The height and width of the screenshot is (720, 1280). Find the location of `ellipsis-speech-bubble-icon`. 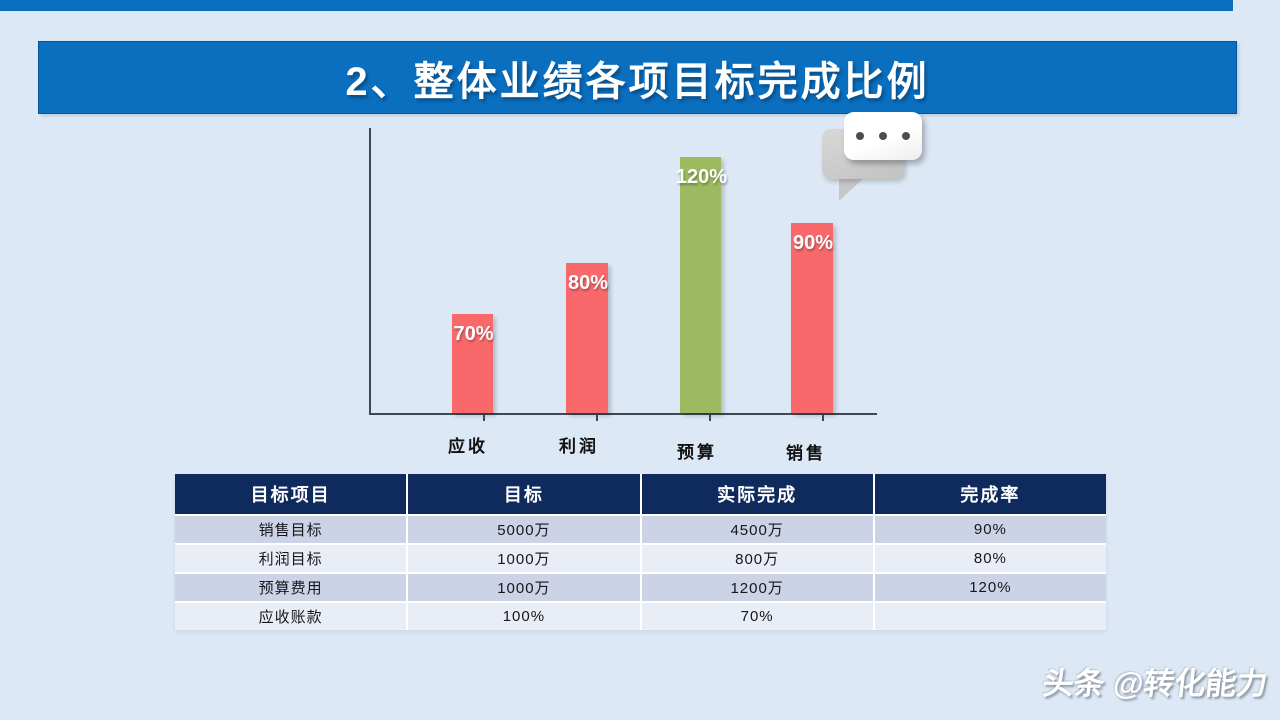

ellipsis-speech-bubble-icon is located at coordinates (883, 136).